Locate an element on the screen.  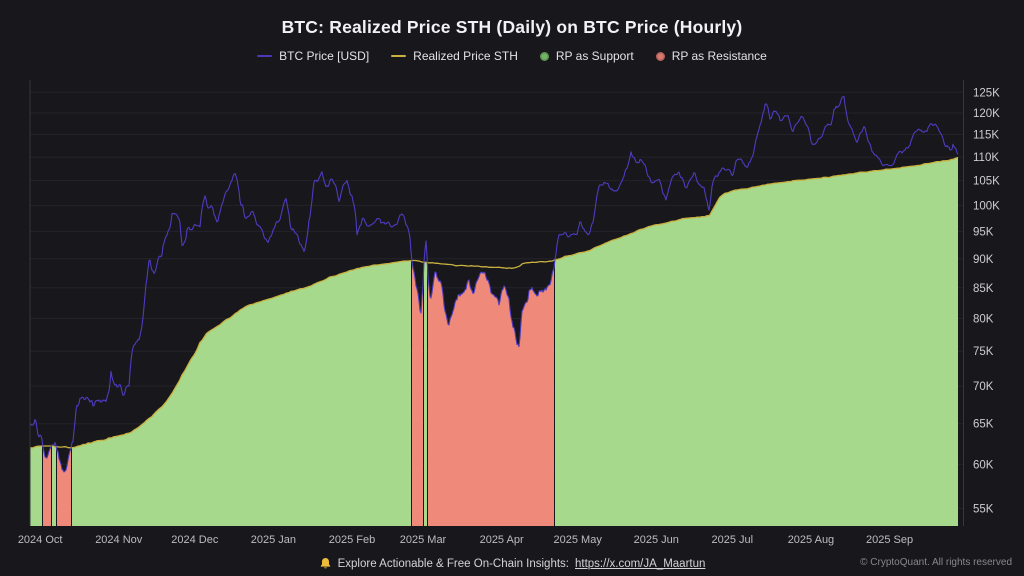
y-axis-tick-label: 100K is located at coordinates (986, 206).